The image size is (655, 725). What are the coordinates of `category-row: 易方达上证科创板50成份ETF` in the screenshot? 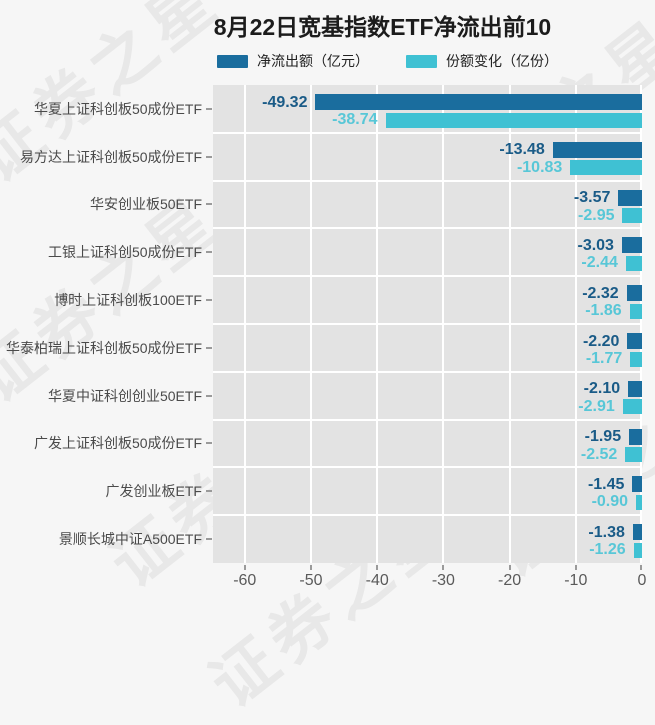 It's located at (106, 157).